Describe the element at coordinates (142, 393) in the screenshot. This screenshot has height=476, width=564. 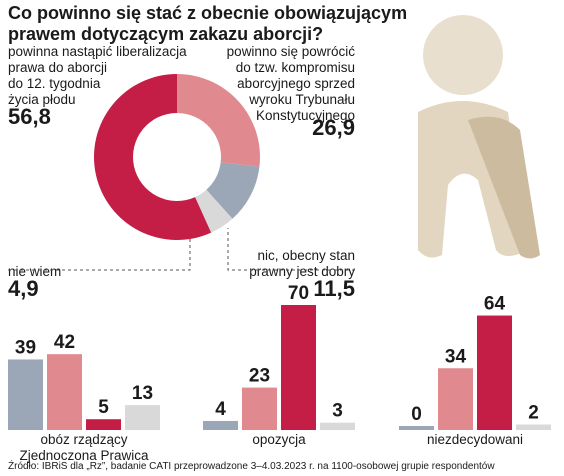
I see `bar-value: 13` at that location.